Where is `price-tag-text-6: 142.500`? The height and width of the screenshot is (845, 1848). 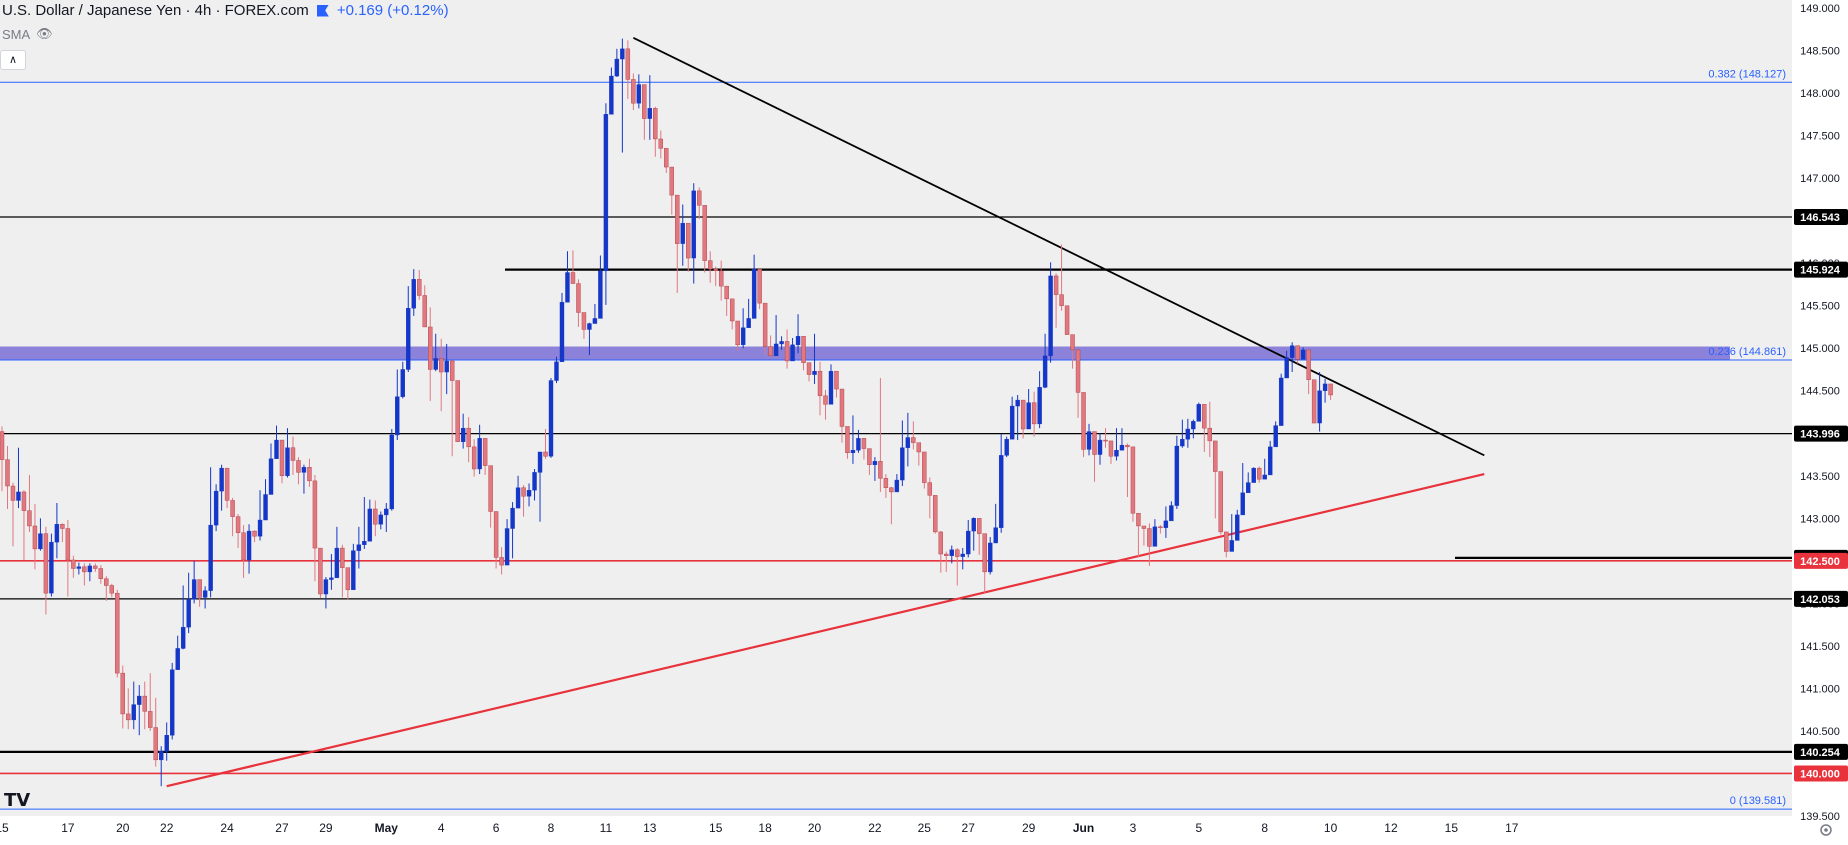
price-tag-text-6: 142.500 is located at coordinates (1820, 562).